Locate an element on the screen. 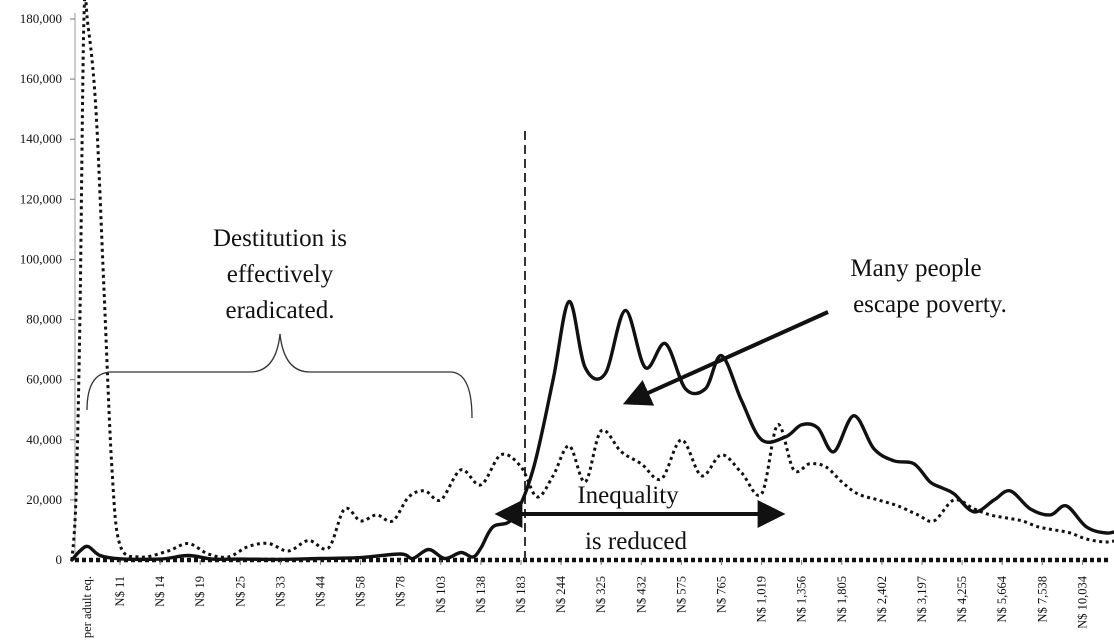  y-tick-label: 160,000 is located at coordinates (41, 78).